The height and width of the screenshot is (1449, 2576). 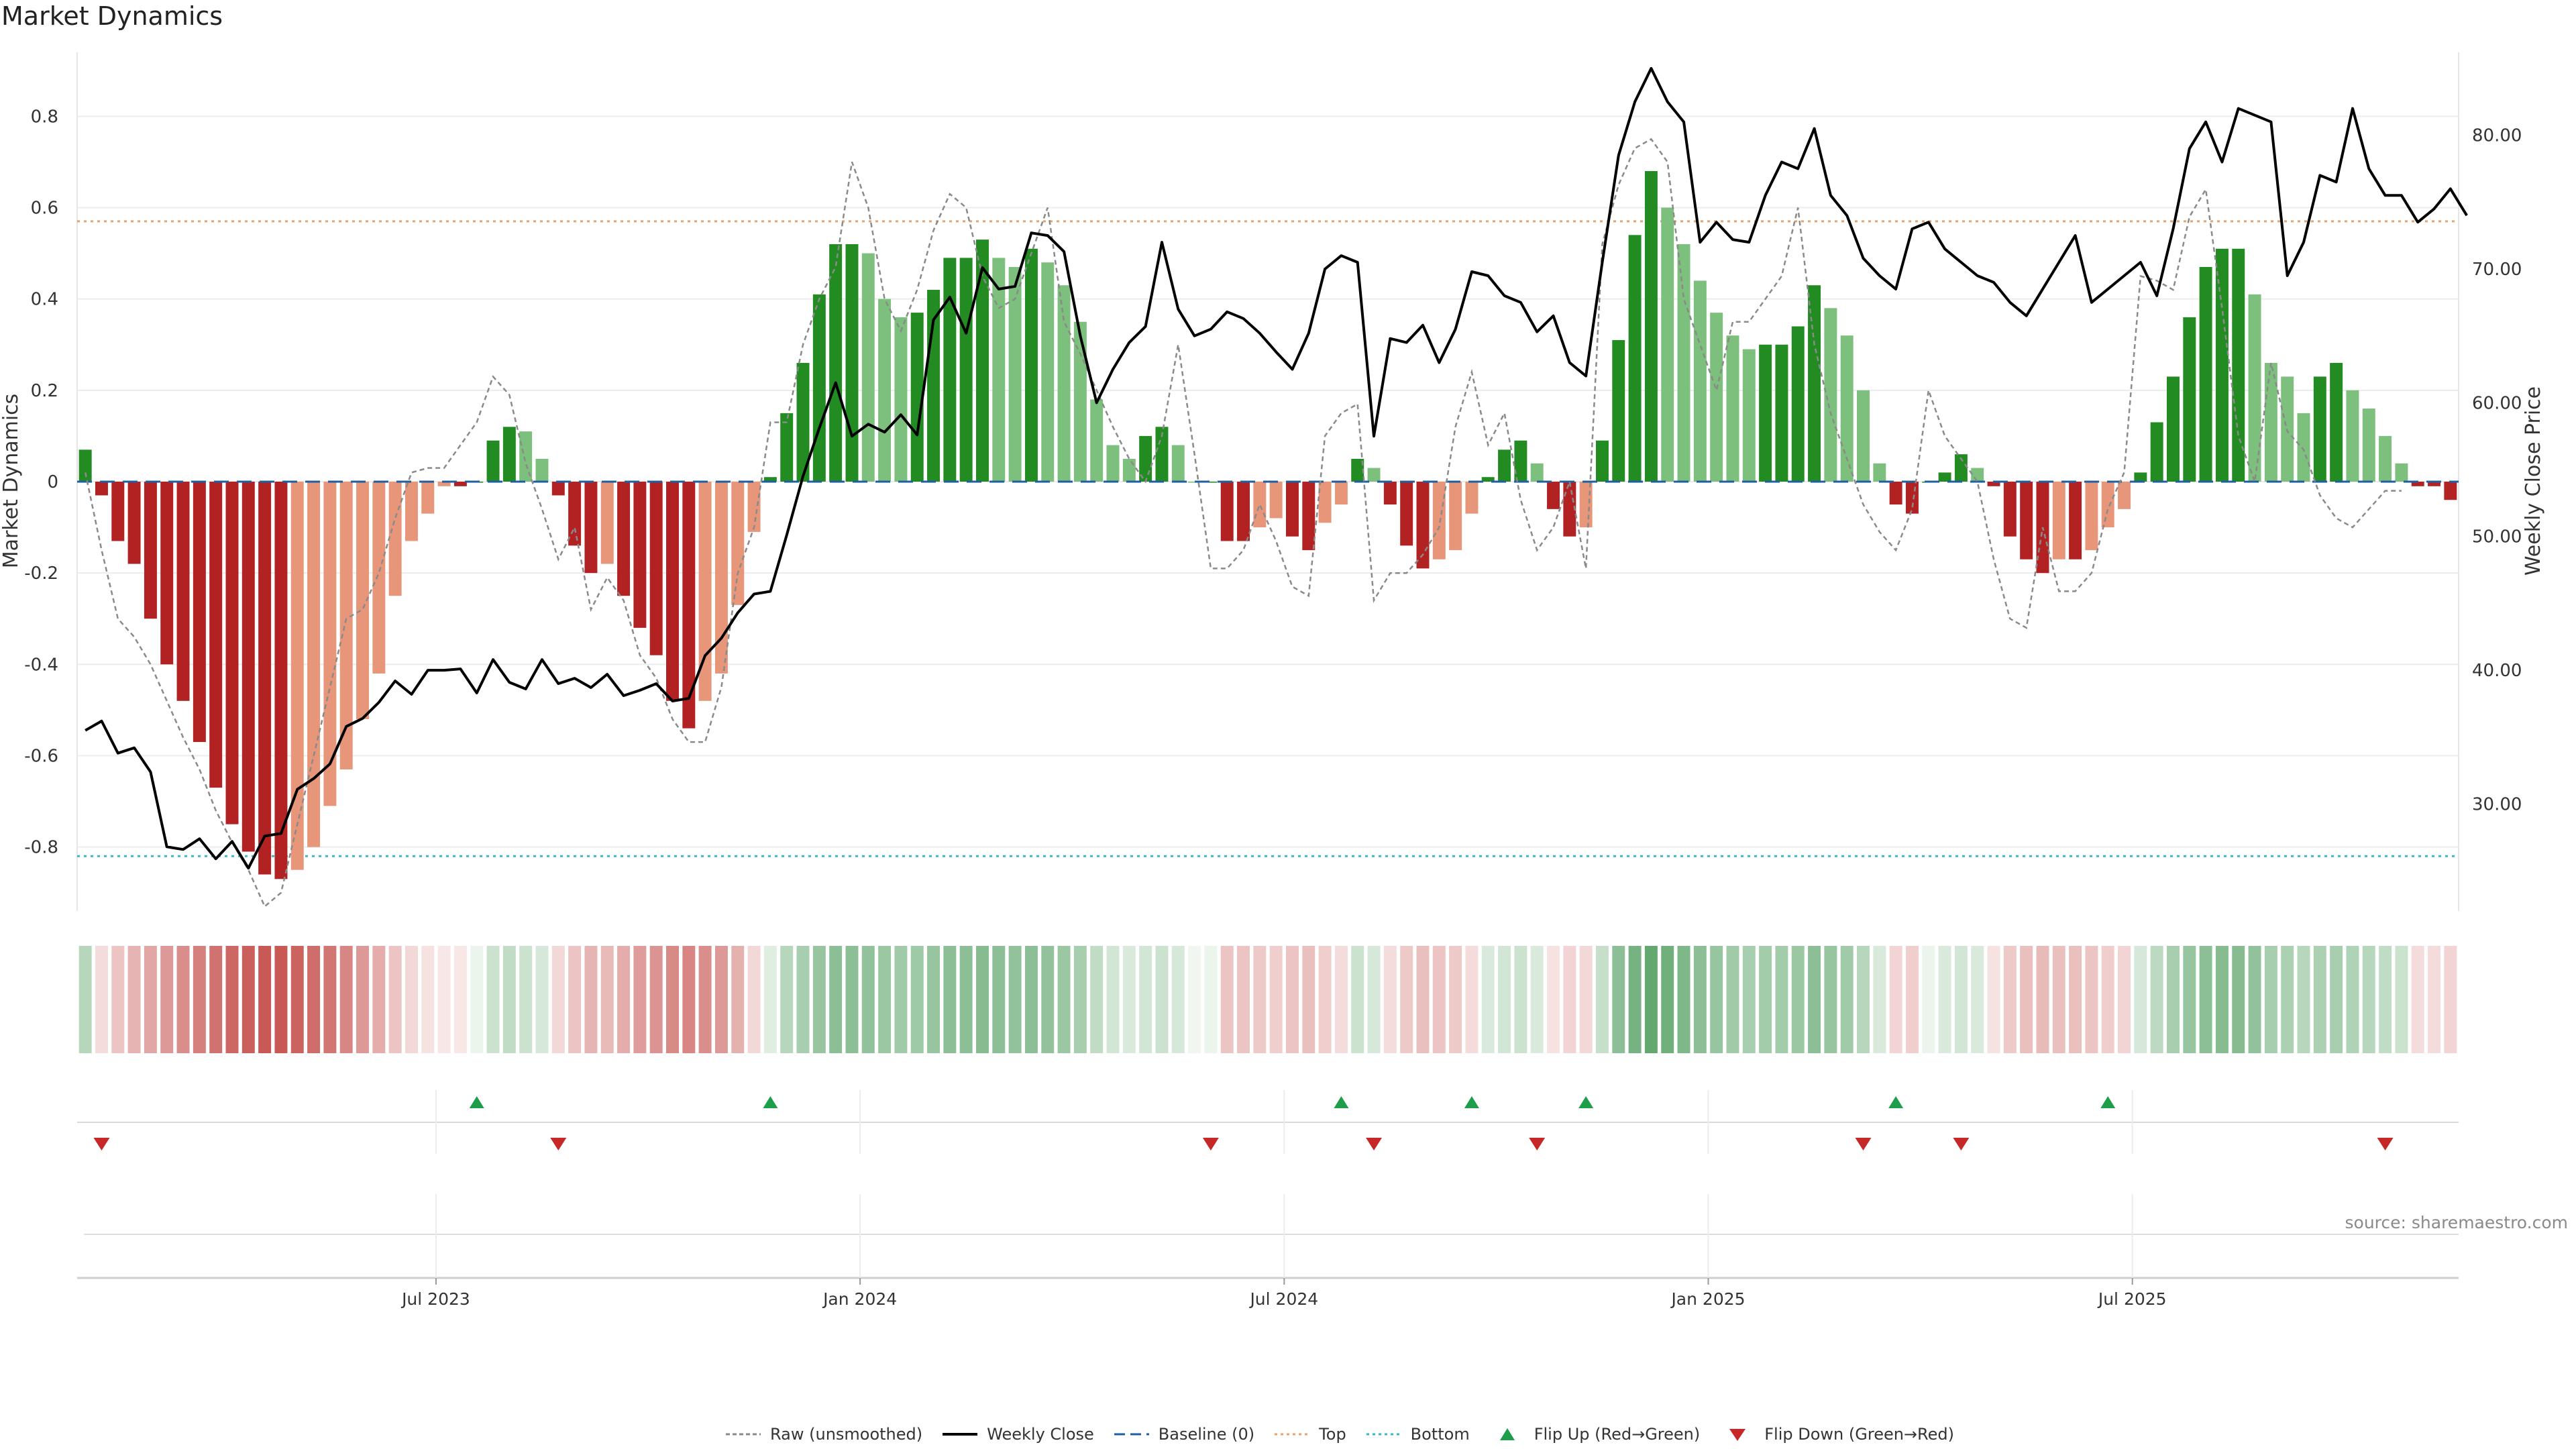 I want to click on legend-label: Baseline (0), so click(x=1206, y=1434).